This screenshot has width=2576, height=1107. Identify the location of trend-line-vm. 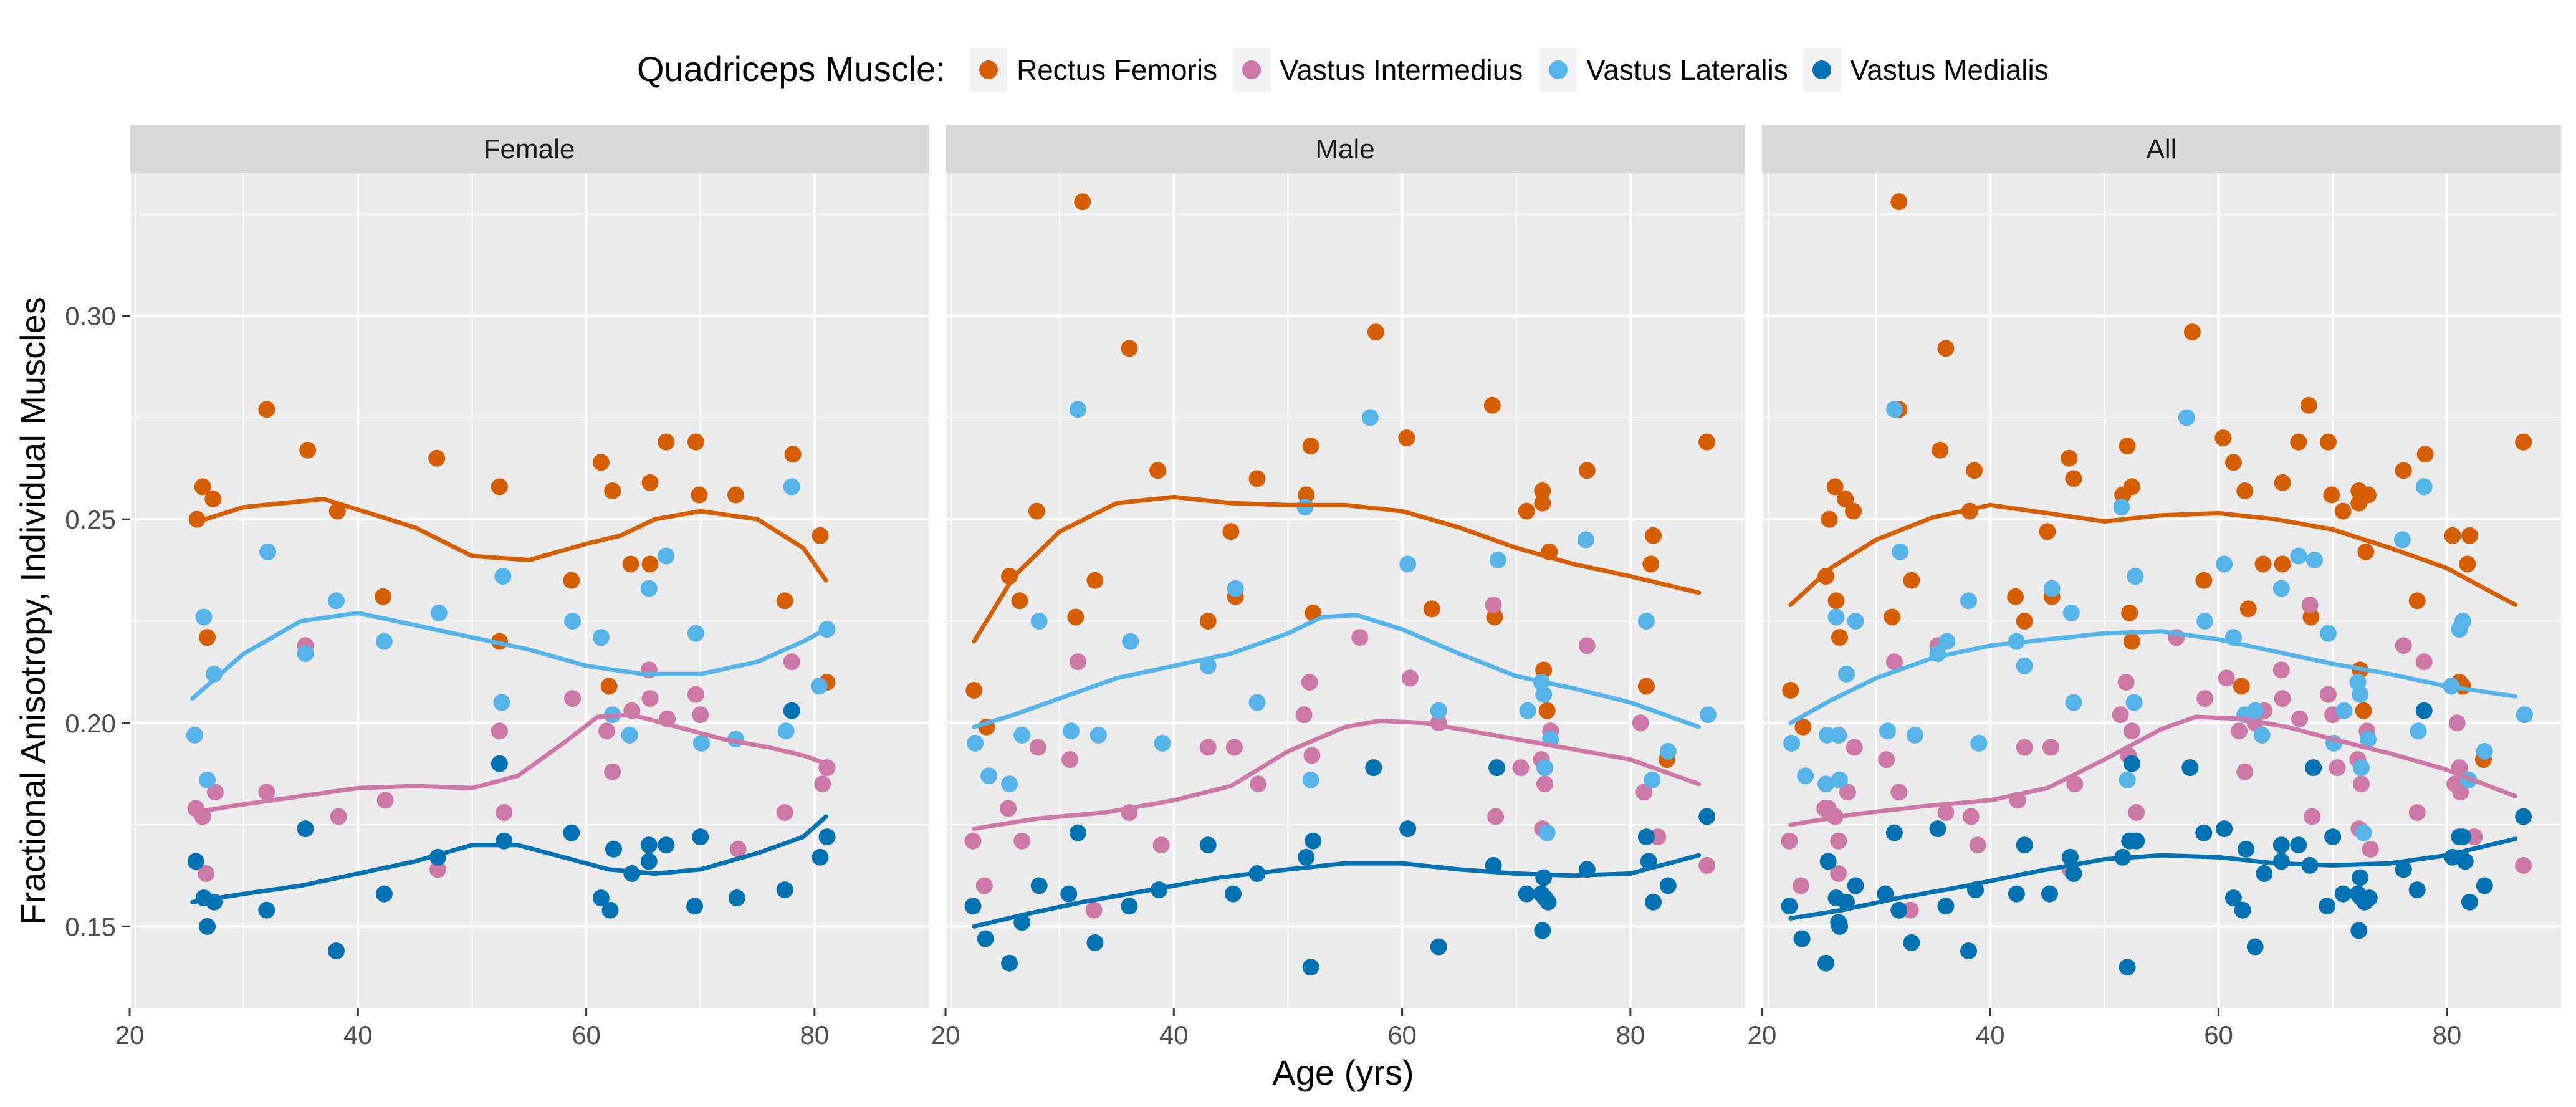
(2153, 879).